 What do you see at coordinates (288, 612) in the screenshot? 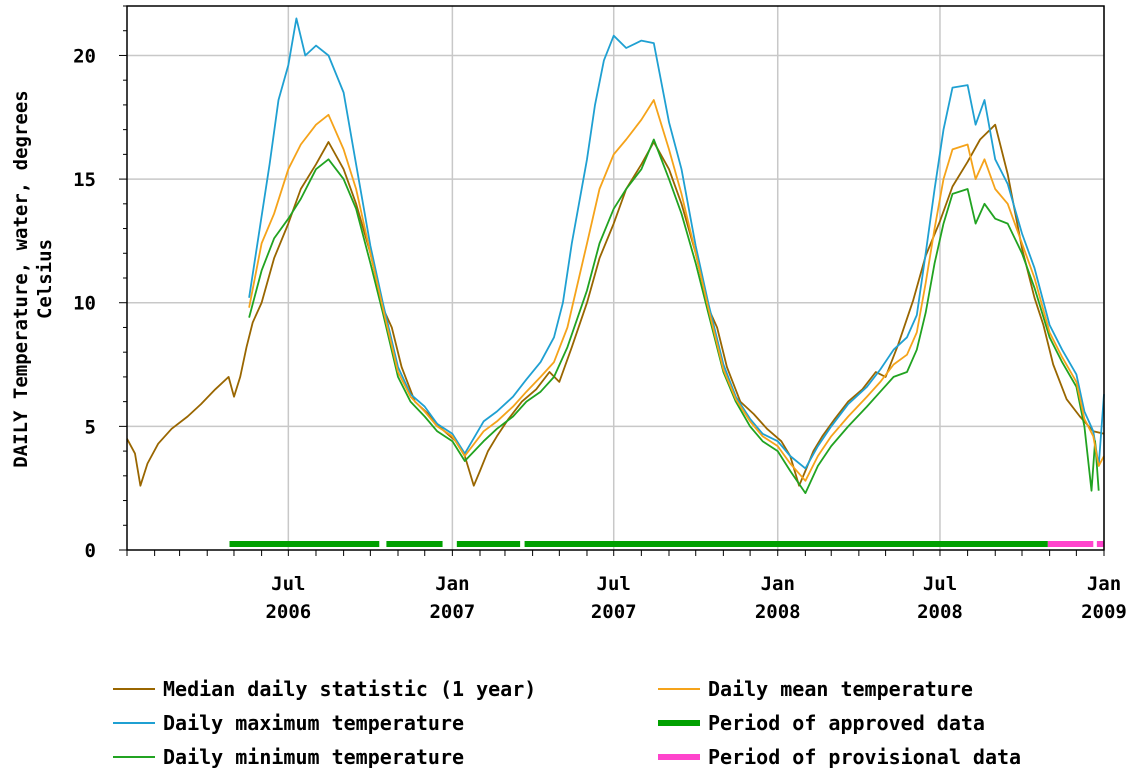
I see `x-tick-label-year: 2006` at bounding box center [288, 612].